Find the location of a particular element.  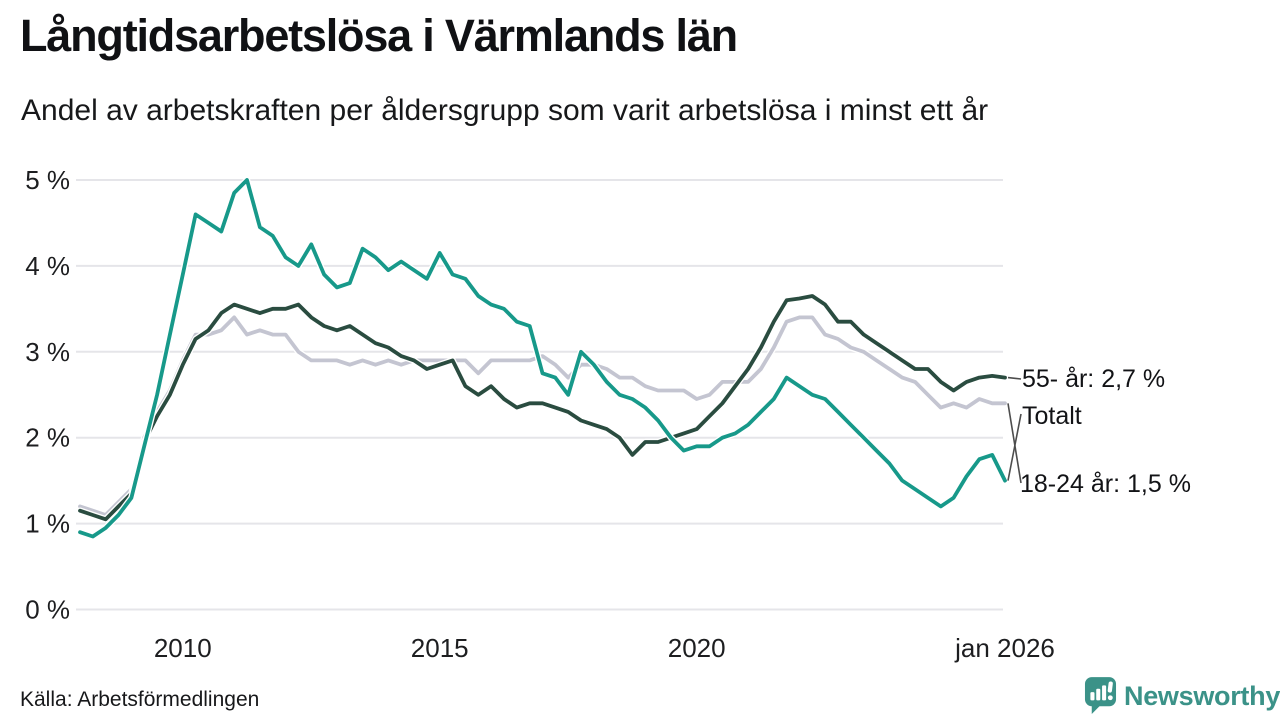

x-axis-tick-label: 2015 is located at coordinates (440, 648).